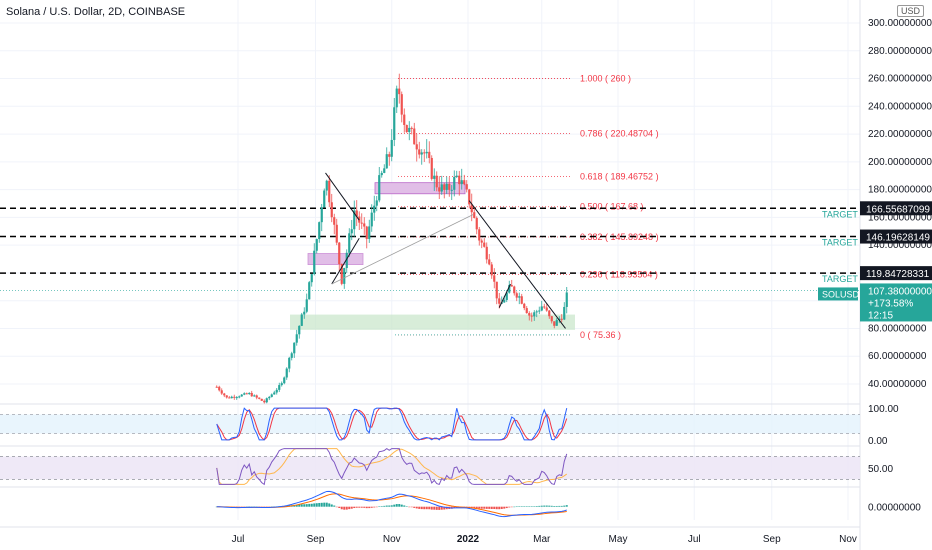 The height and width of the screenshot is (550, 932). Describe the element at coordinates (900, 106) in the screenshot. I see `price-tick-label: 240.00000000` at that location.